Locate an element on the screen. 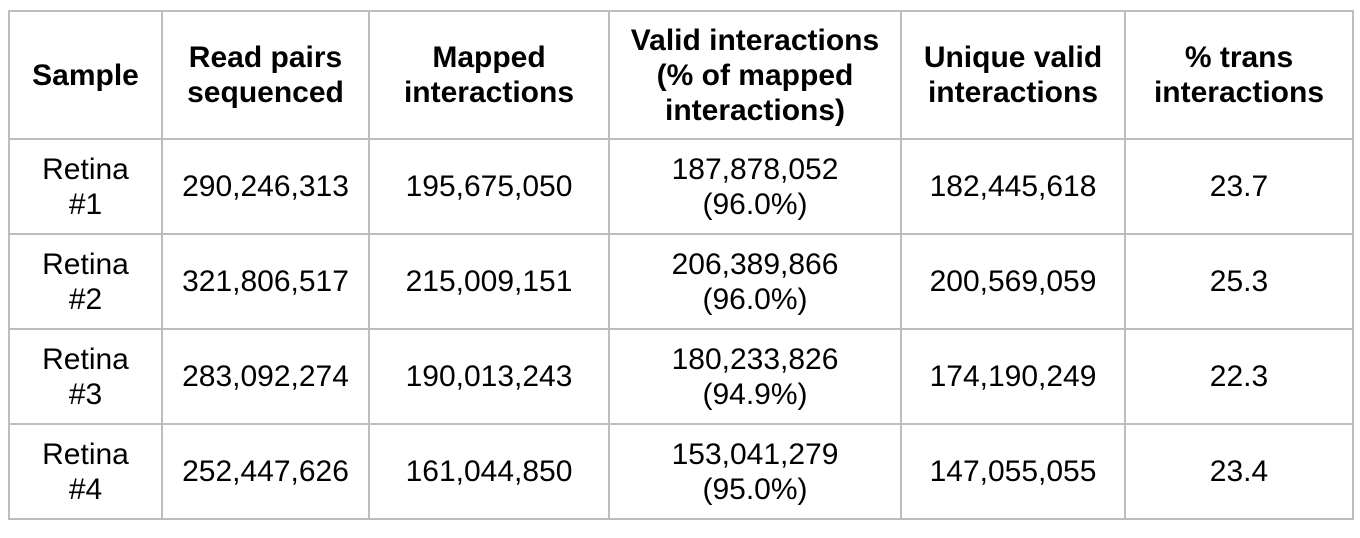  cell-sample: Retina #2 is located at coordinates (85, 281).